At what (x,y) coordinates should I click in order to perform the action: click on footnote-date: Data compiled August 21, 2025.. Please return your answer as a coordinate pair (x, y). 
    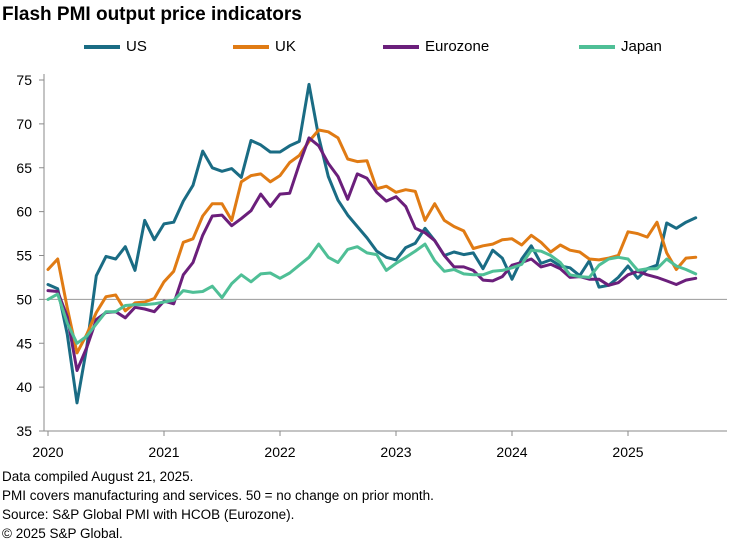
    Looking at the image, I should click on (98, 476).